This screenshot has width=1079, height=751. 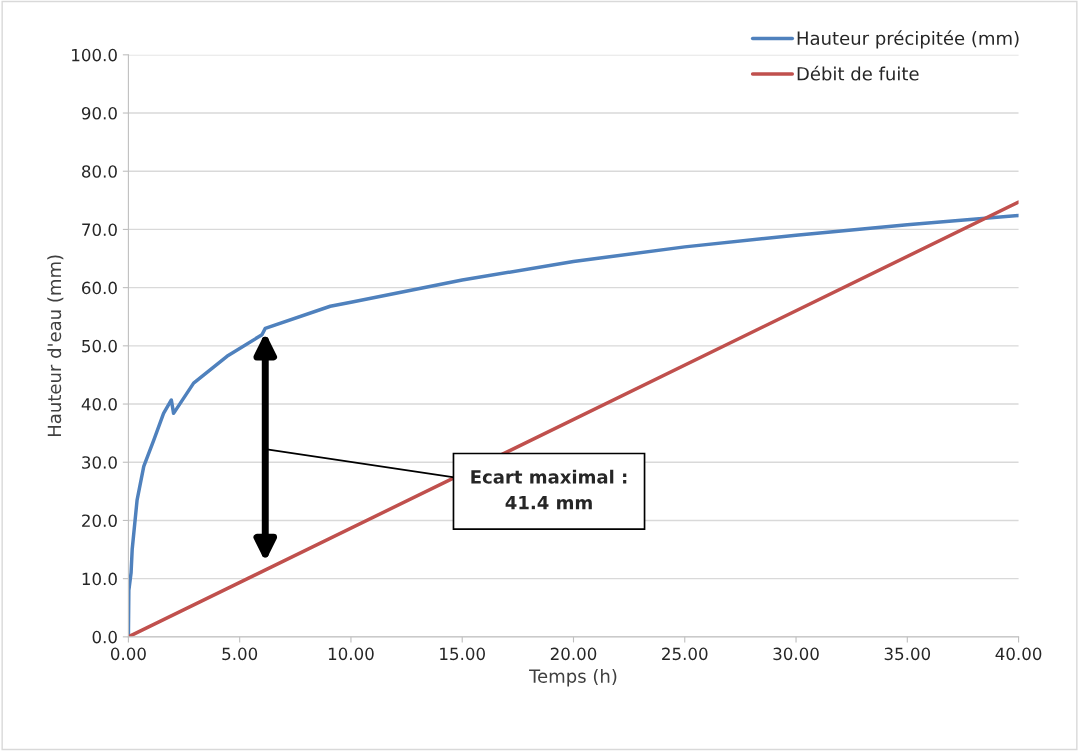 What do you see at coordinates (104, 637) in the screenshot?
I see `y-tick-label: 0.0` at bounding box center [104, 637].